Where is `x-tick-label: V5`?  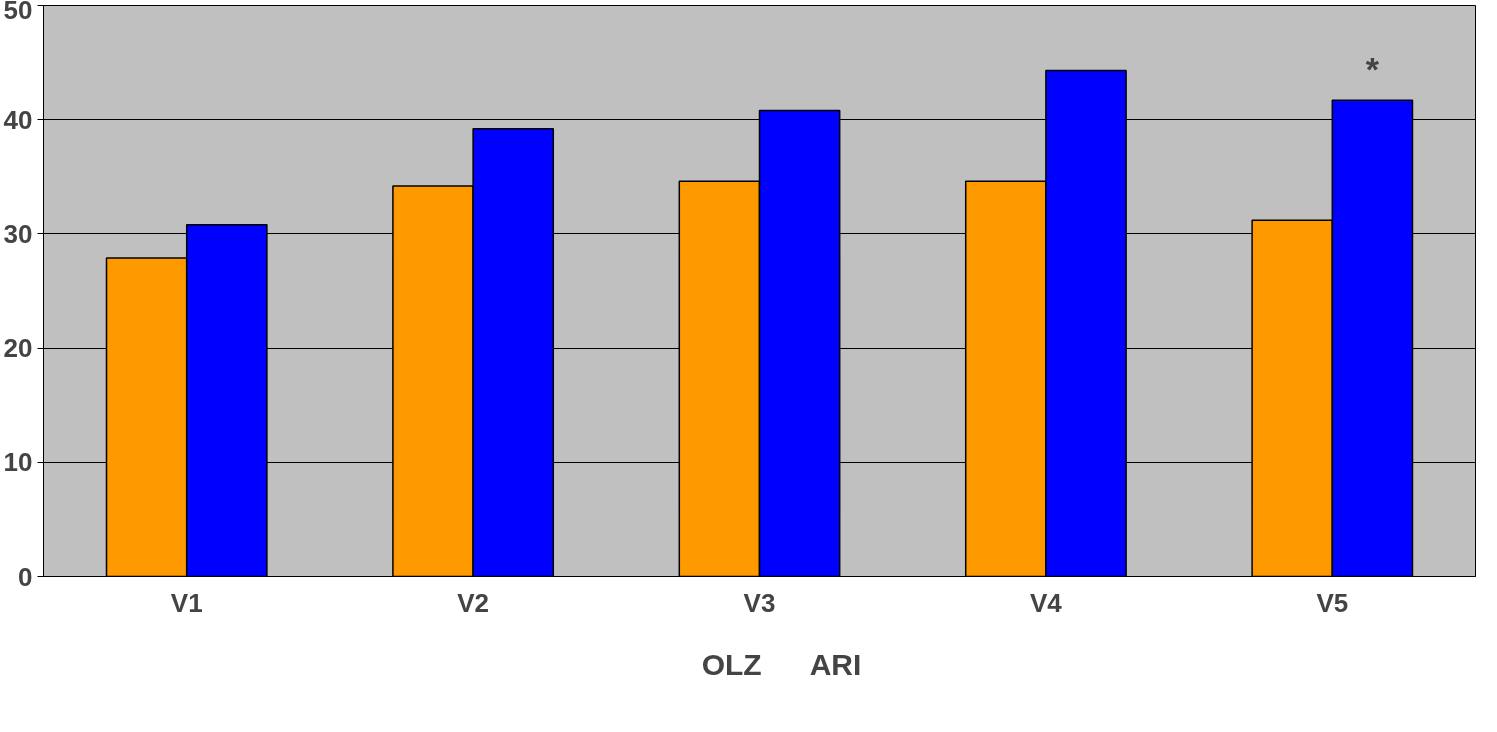 x-tick-label: V5 is located at coordinates (1332, 602).